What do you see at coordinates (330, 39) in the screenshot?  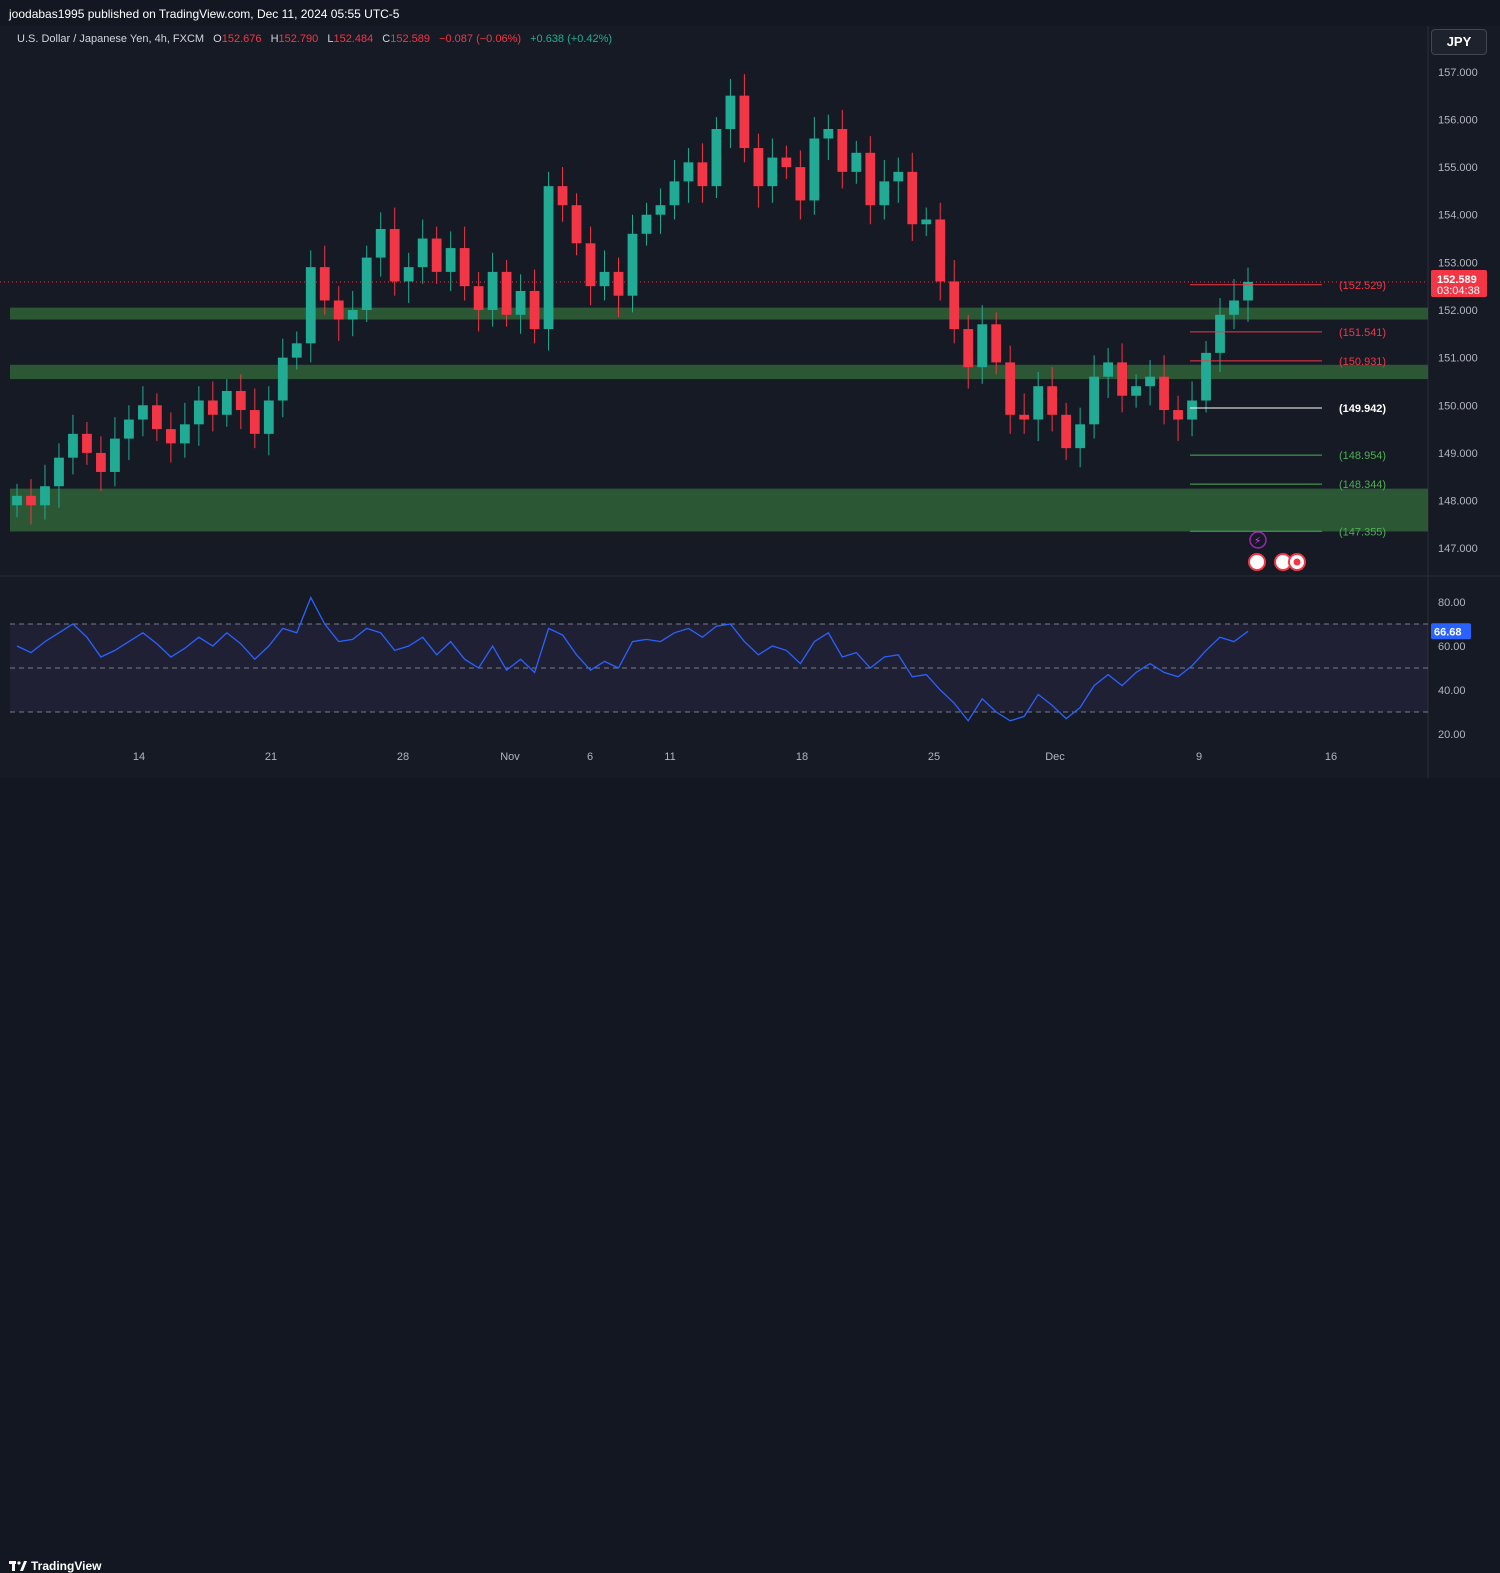 I see `low-label: L` at bounding box center [330, 39].